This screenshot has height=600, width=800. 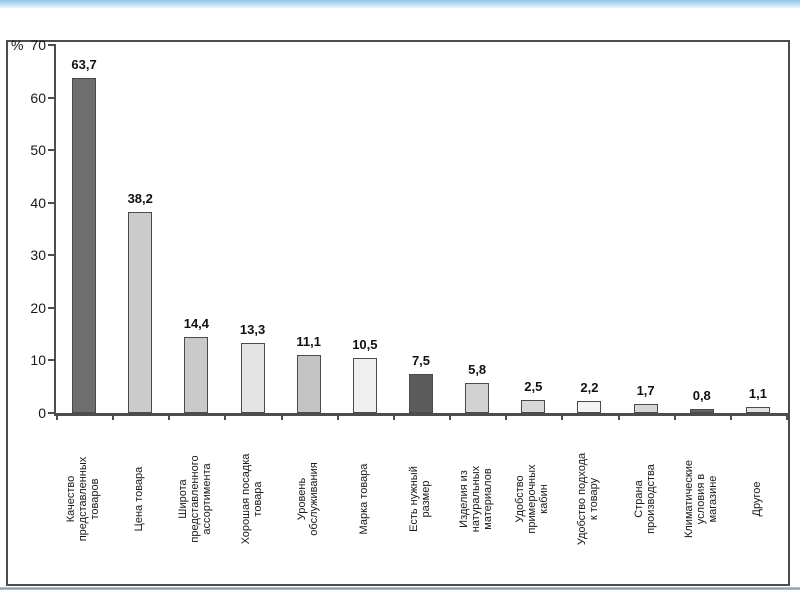 I want to click on x-axis-category-label: Широта представленного ассортимента, so click(x=195, y=499).